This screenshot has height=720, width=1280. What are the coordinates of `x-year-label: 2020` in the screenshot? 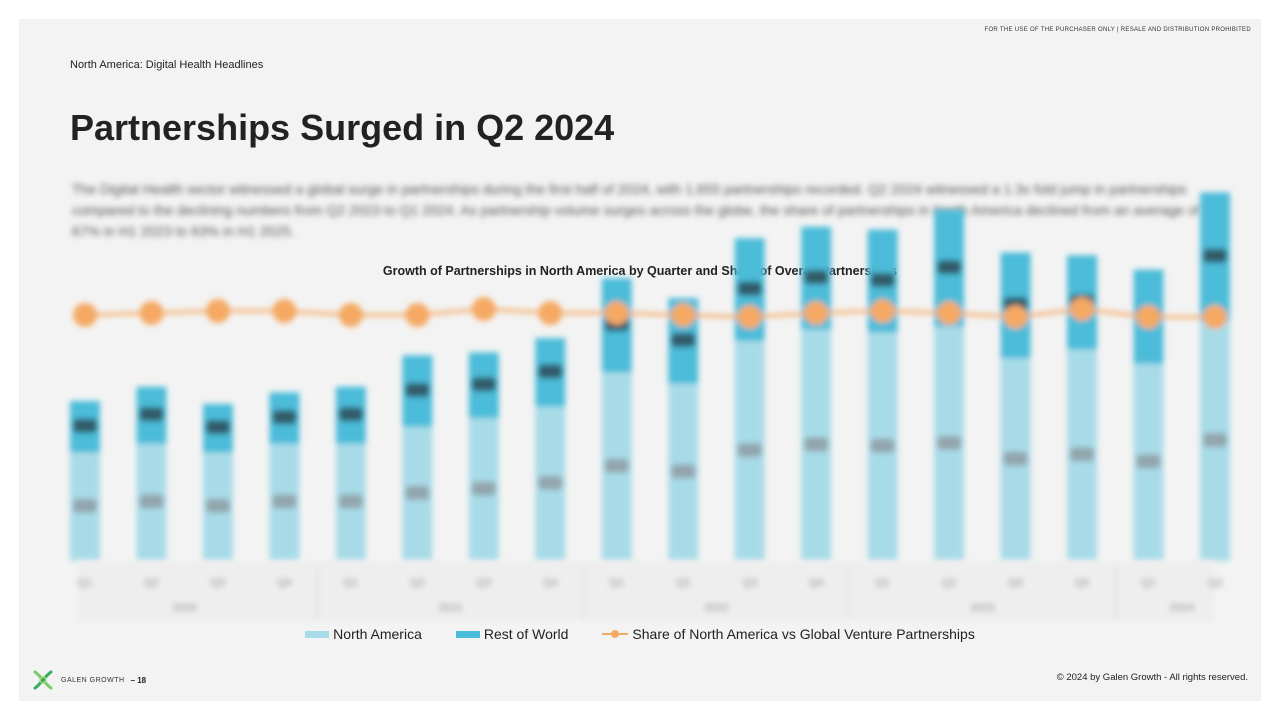 It's located at (184, 608).